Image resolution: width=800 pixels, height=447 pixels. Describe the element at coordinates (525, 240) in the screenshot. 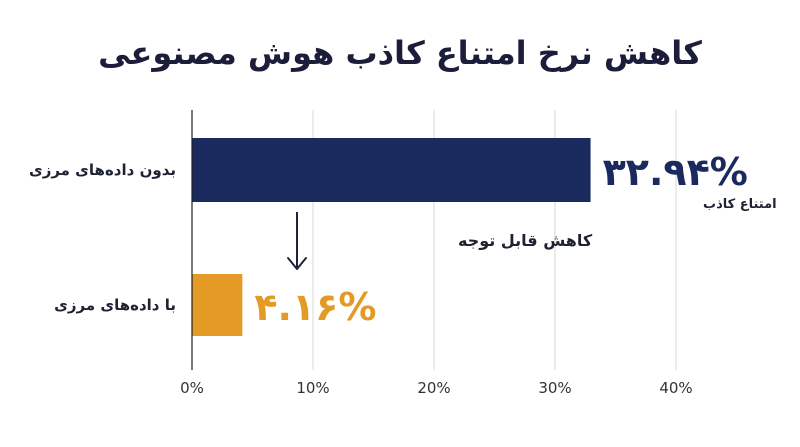

I see `annotation-label: کاهش قابل توجه` at that location.